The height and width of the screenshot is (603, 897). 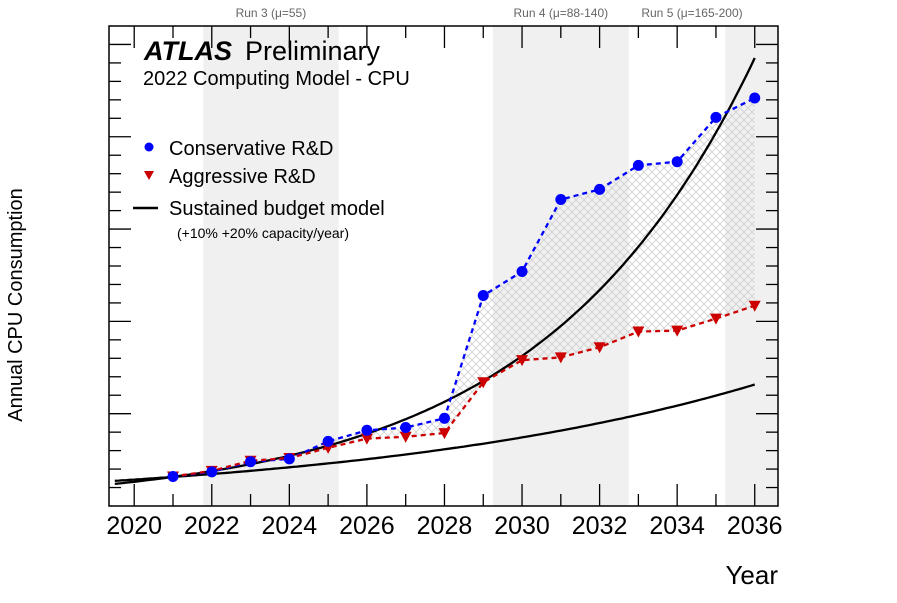 What do you see at coordinates (313, 51) in the screenshot?
I see `title-preliminary: Preliminary` at bounding box center [313, 51].